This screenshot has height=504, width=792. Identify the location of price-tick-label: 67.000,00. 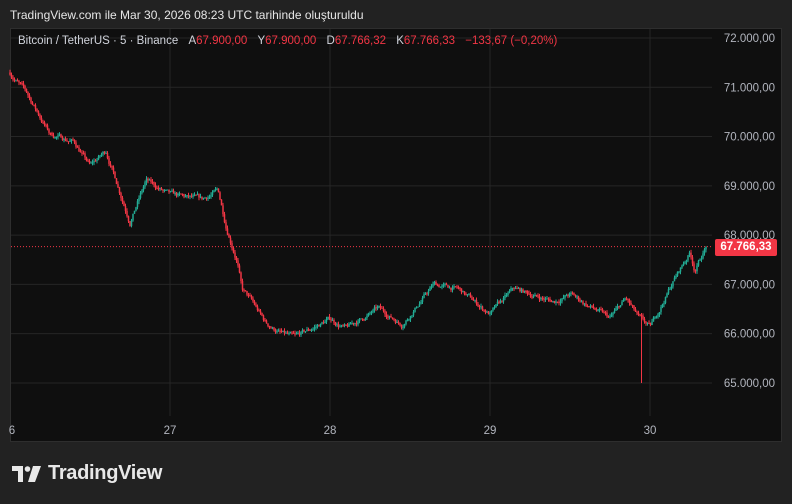
(749, 285).